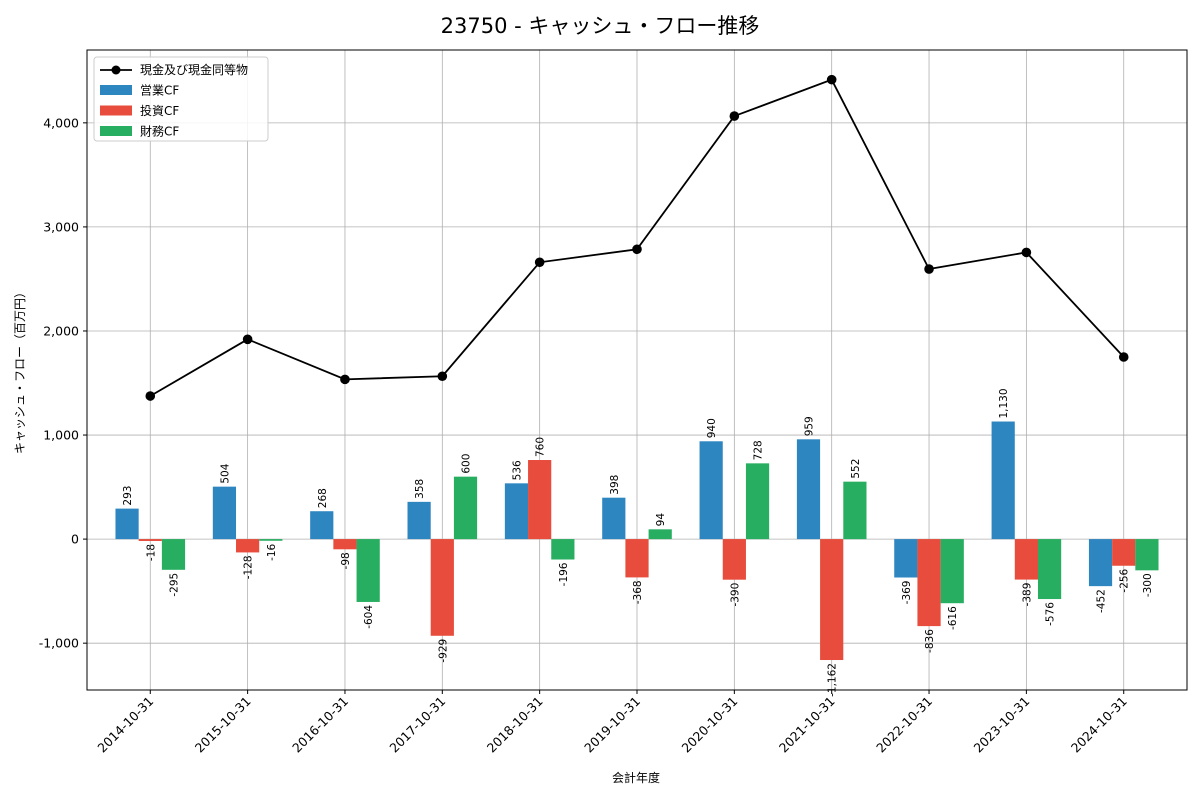 This screenshot has height=800, width=1200. What do you see at coordinates (1125, 580) in the screenshot?
I see `bar-data-label: -256` at bounding box center [1125, 580].